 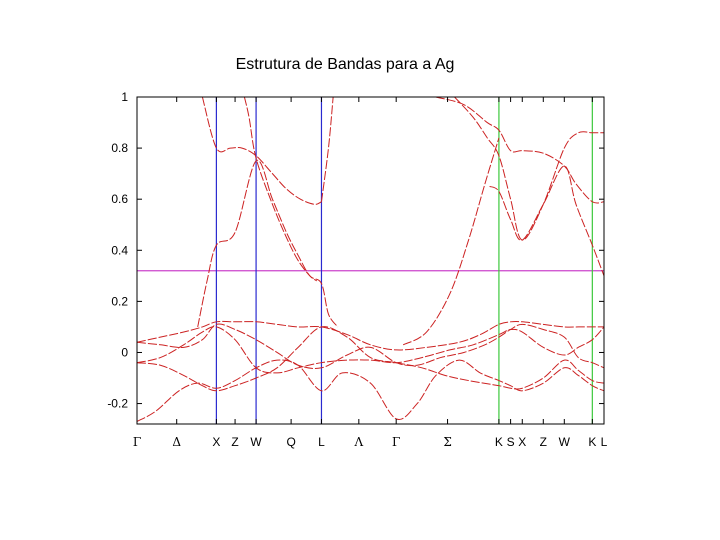 What do you see at coordinates (447, 442) in the screenshot?
I see `x-tick-label: Σ` at bounding box center [447, 442].